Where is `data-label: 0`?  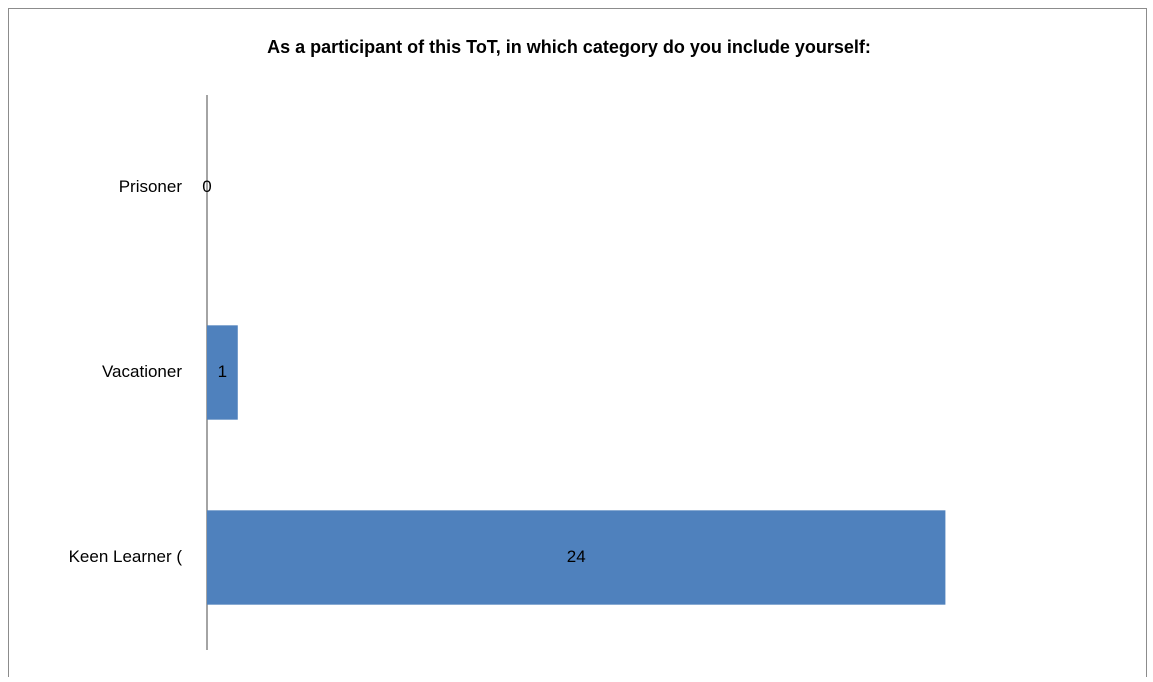 data-label: 0 is located at coordinates (206, 186).